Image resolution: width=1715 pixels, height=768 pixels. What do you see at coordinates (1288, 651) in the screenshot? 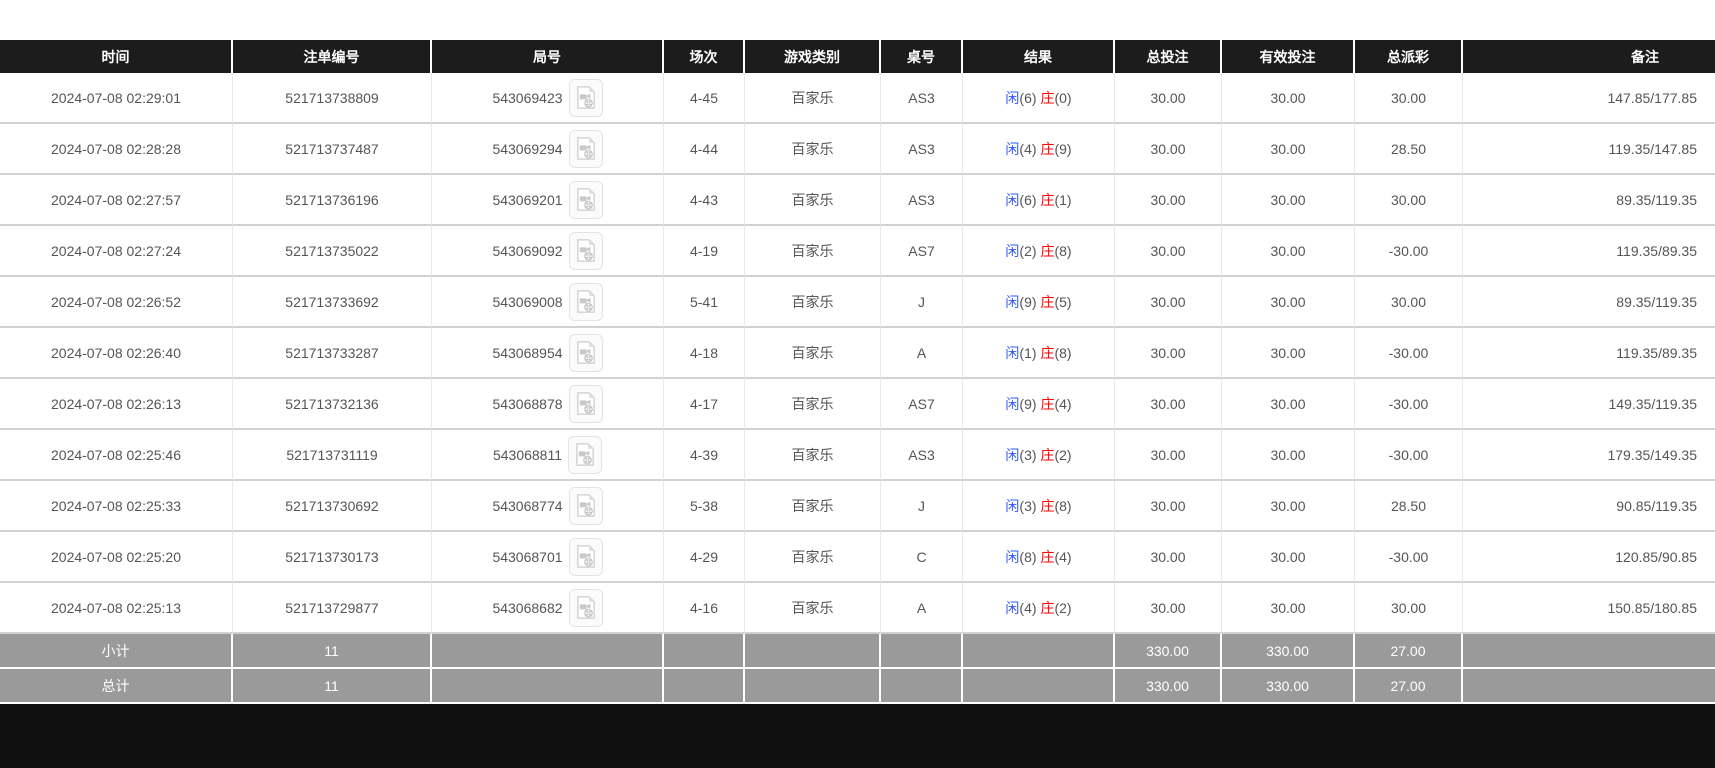
I see `summary-valid-bet: 330.00` at bounding box center [1288, 651].